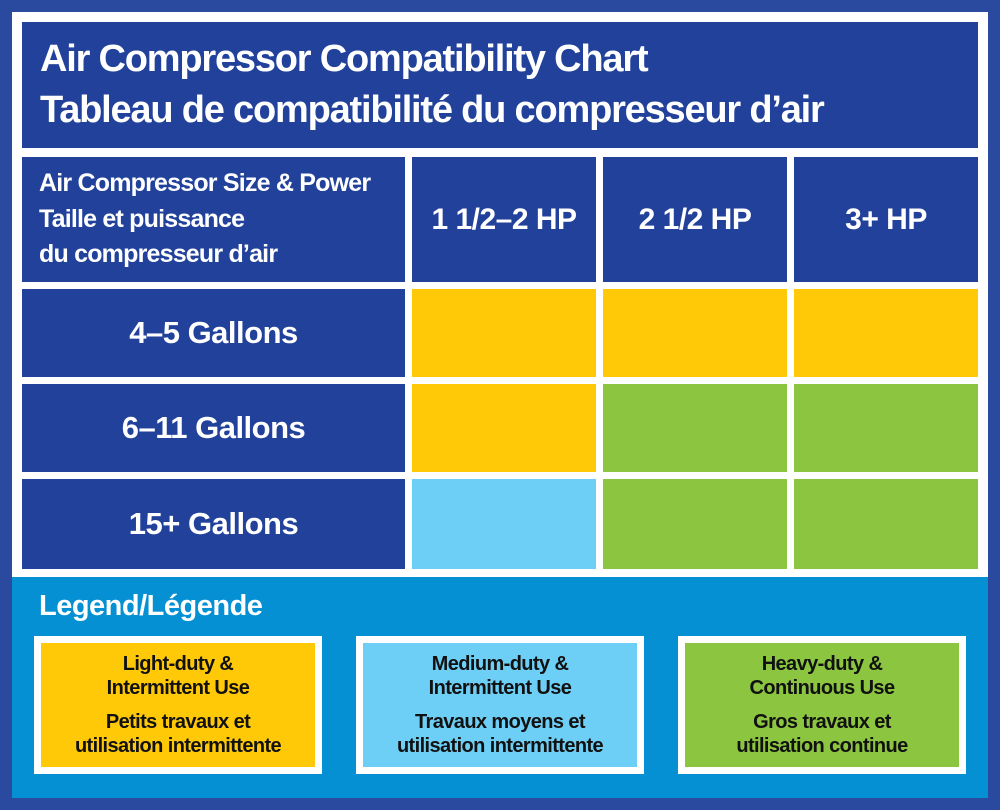 Image resolution: width=1000 pixels, height=810 pixels. I want to click on legend-medium-en: Medium-duty & Intermittent Use, so click(500, 676).